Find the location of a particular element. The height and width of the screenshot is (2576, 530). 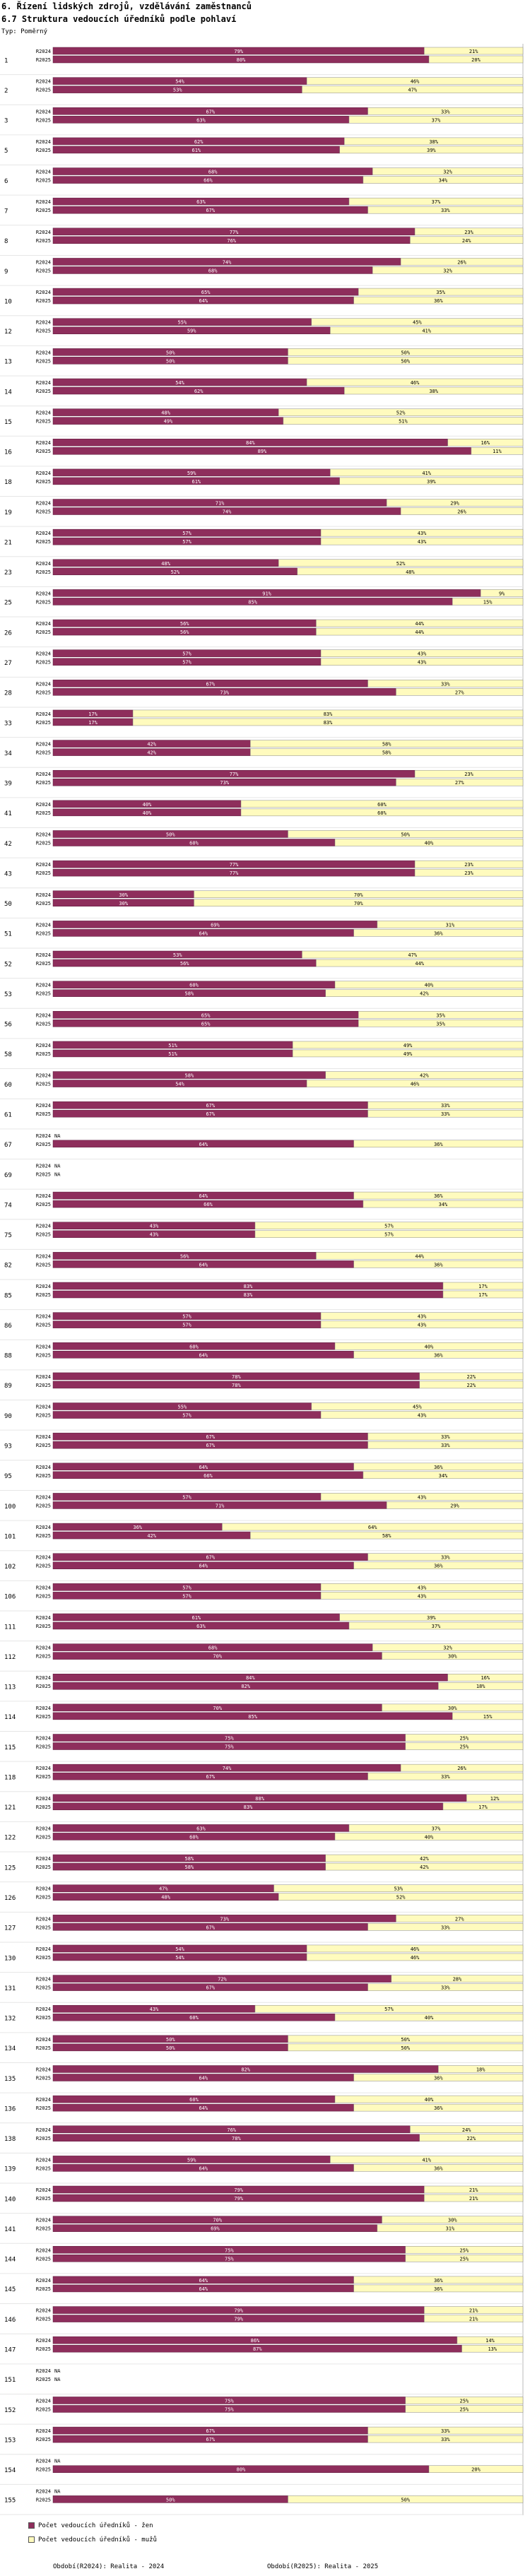

group-label: 12 is located at coordinates (8, 332).